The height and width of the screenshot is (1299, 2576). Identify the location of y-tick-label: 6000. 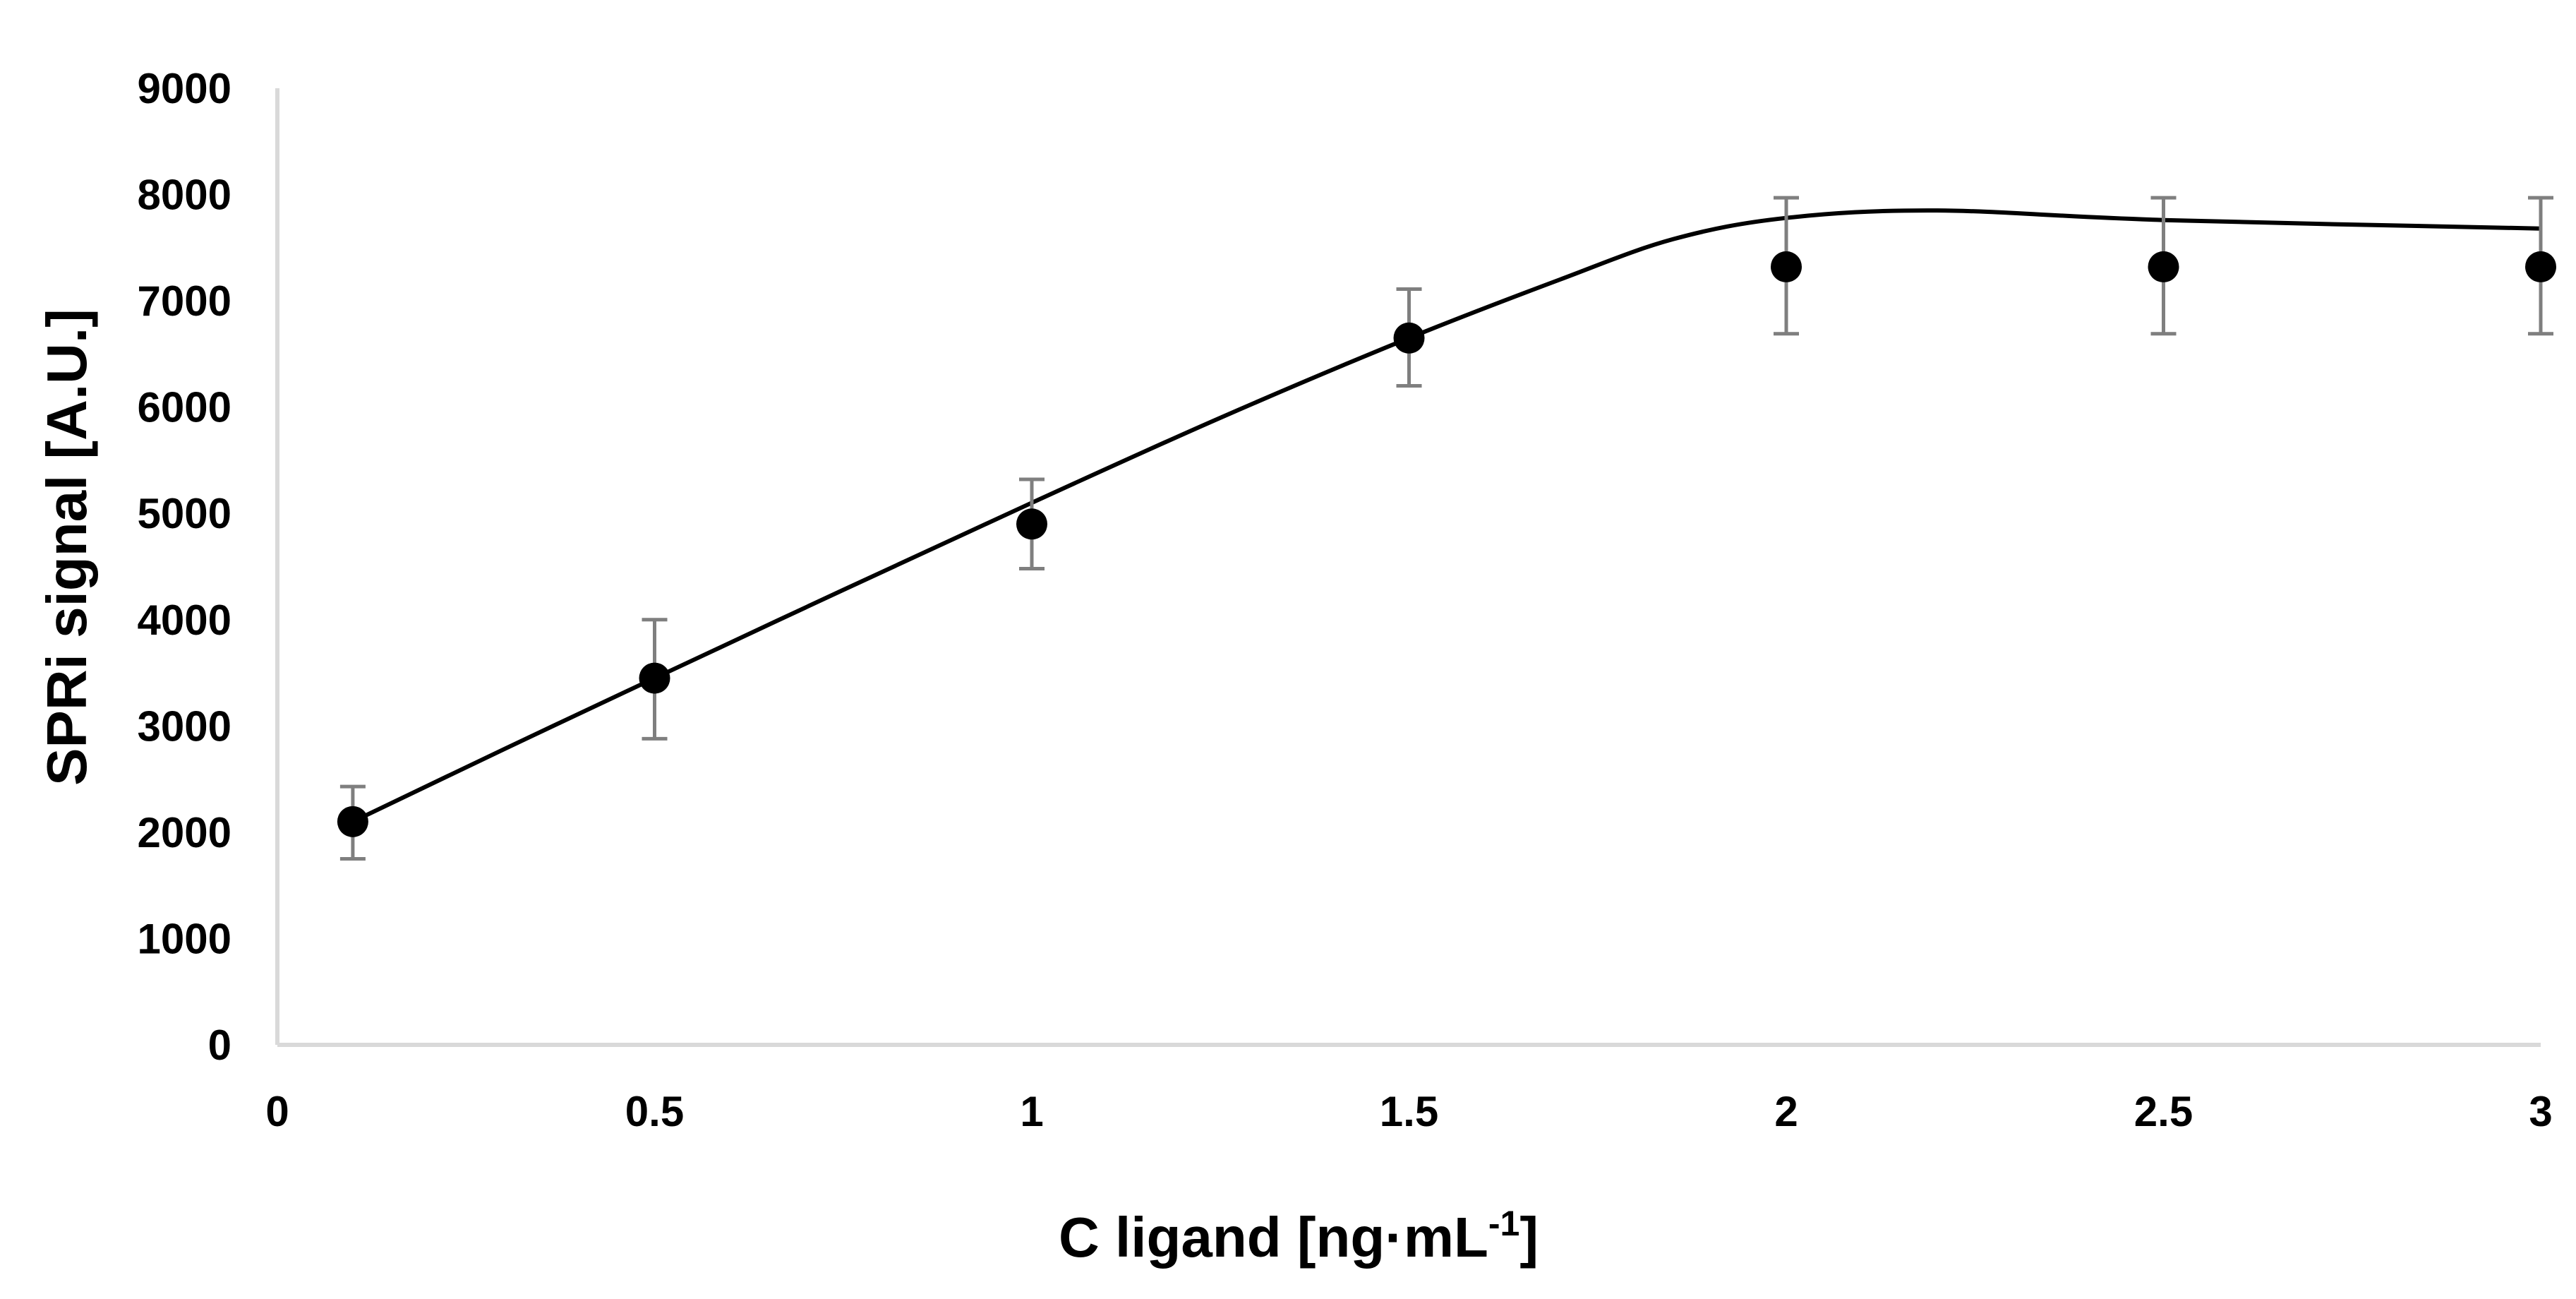
(184, 407).